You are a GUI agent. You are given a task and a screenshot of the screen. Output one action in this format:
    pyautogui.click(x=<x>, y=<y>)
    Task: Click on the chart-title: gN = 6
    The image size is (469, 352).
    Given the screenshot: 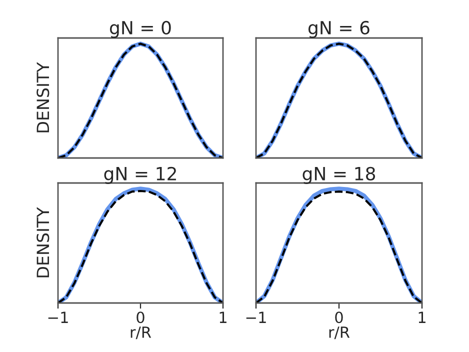 What is the action you would take?
    pyautogui.click(x=339, y=29)
    